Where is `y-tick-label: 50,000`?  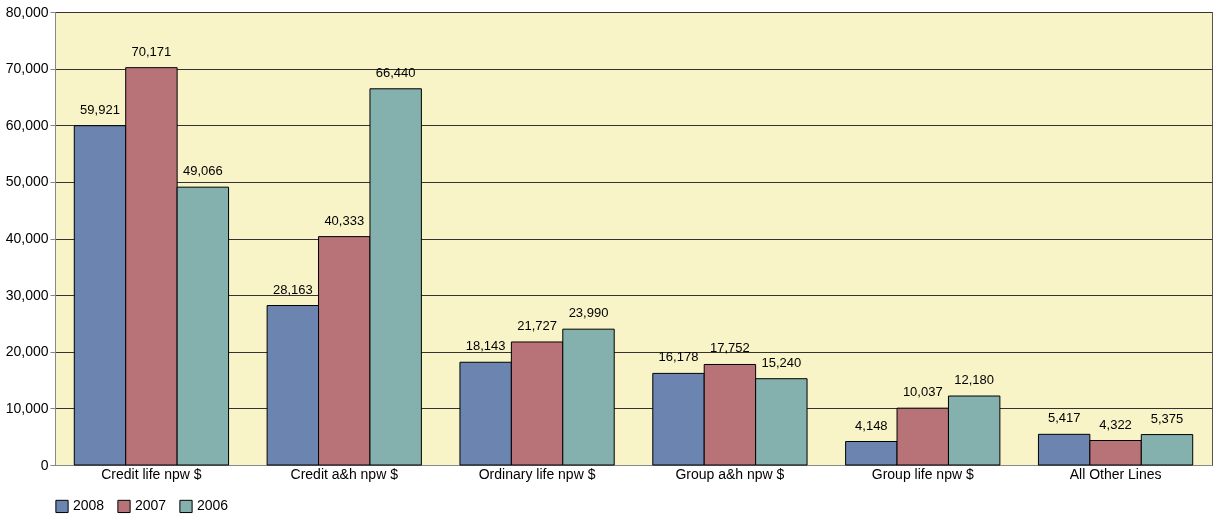 y-tick-label: 50,000 is located at coordinates (27, 181).